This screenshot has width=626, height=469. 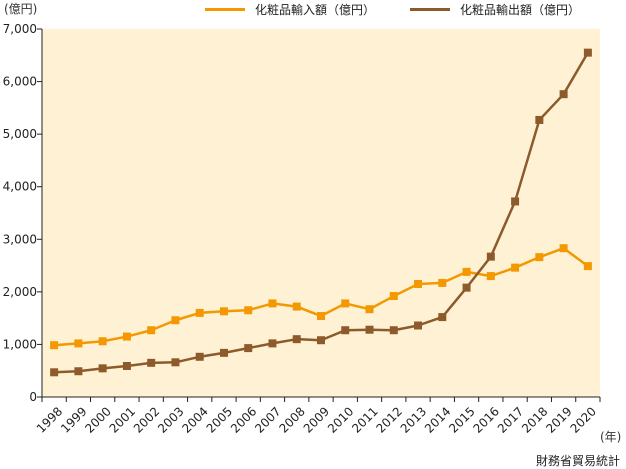 What do you see at coordinates (97, 419) in the screenshot?
I see `x-tick-label: 2000` at bounding box center [97, 419].